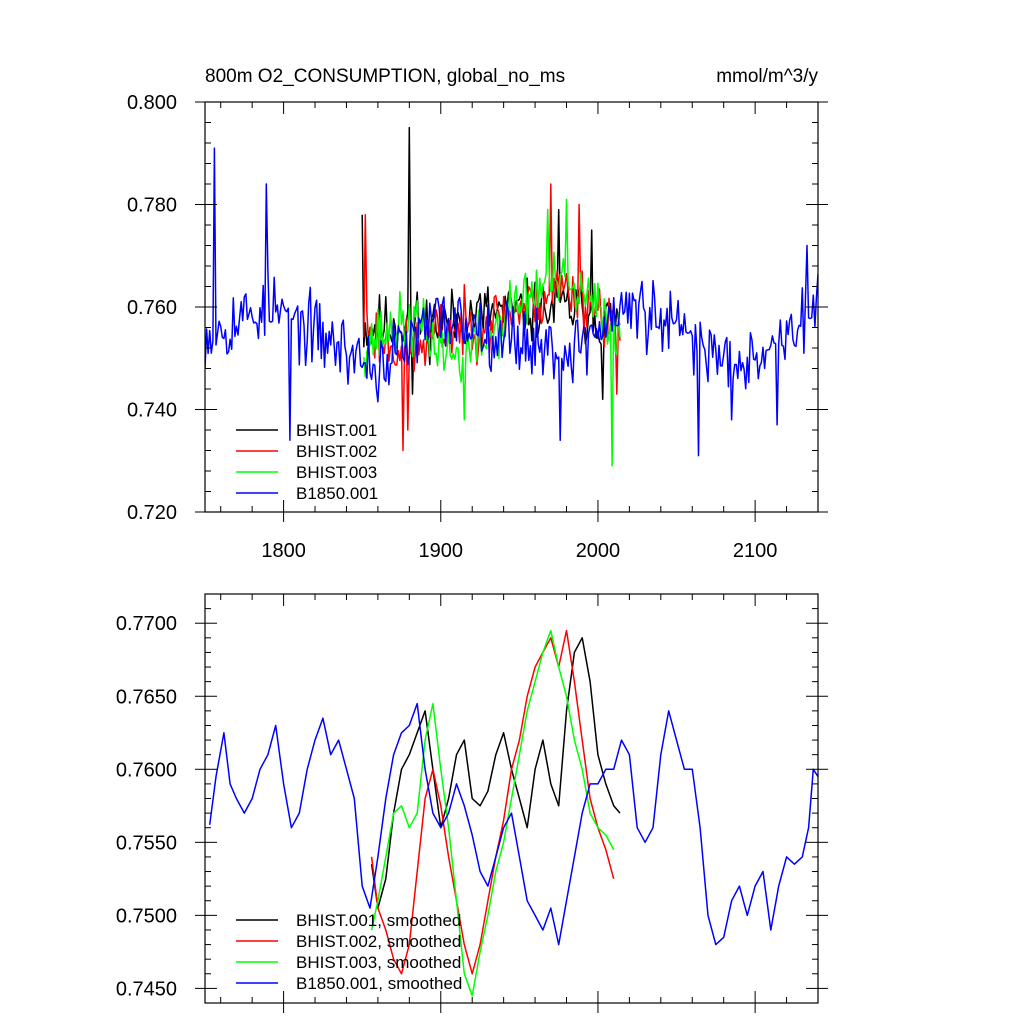  I want to click on legend: BHIST.001 BHIST.002 BHIST.003 B1850.001, so click(307, 462).